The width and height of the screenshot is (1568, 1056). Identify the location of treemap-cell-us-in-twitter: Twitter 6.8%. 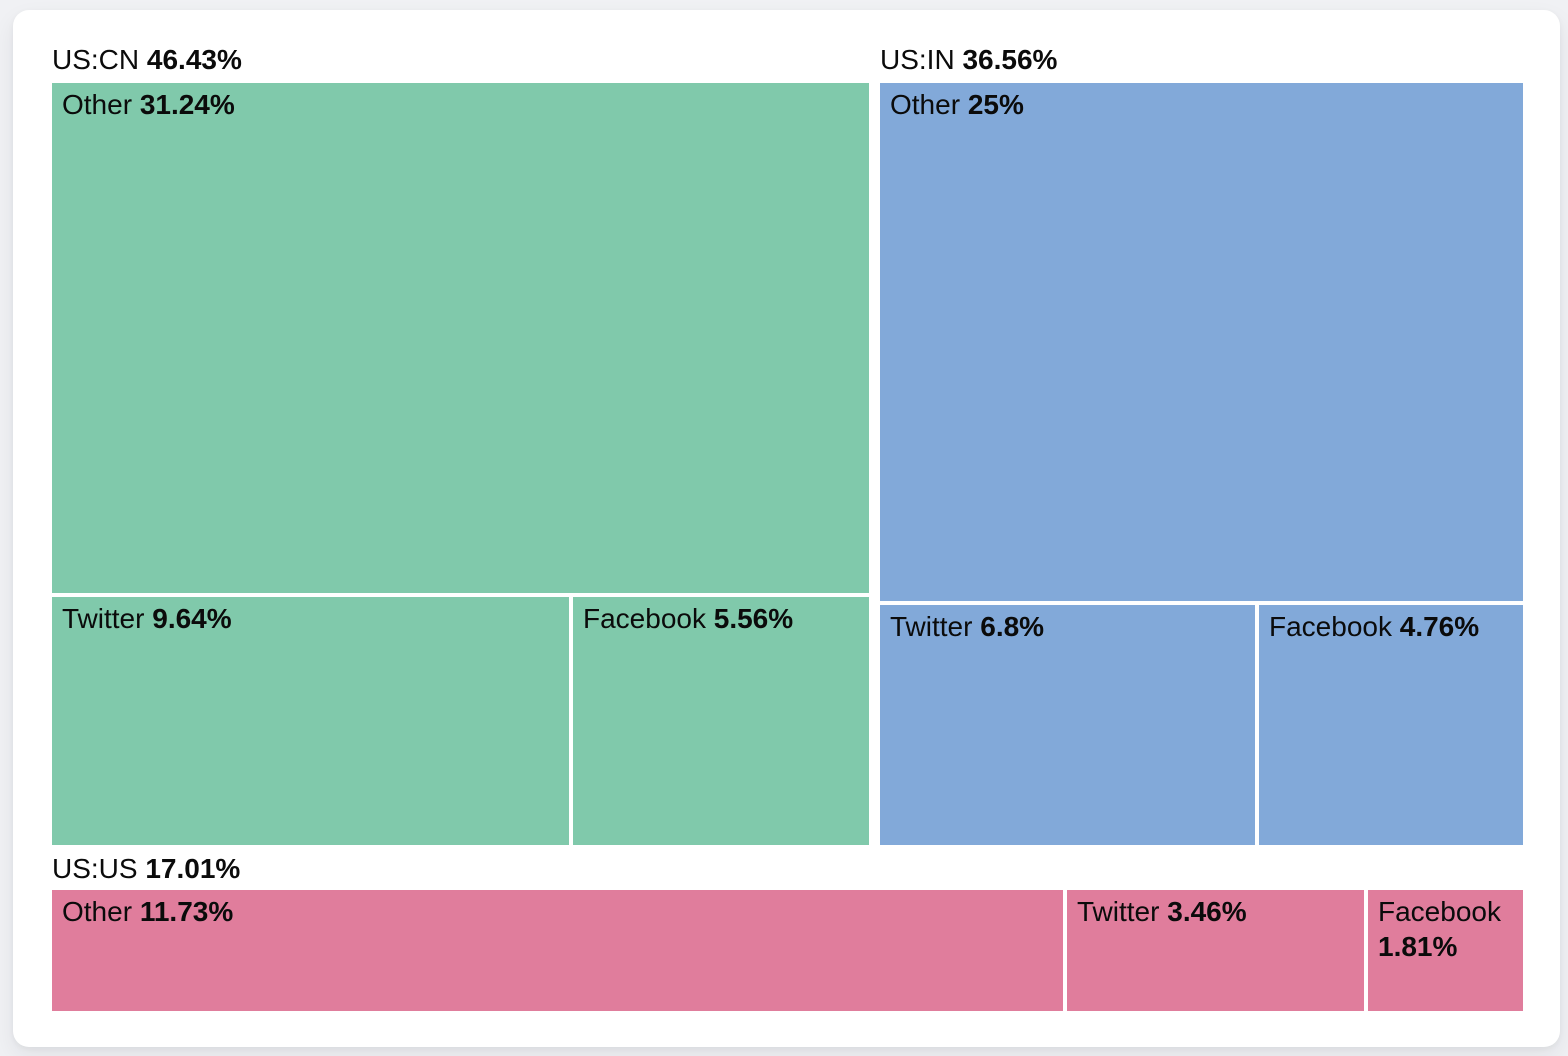
(1067, 725).